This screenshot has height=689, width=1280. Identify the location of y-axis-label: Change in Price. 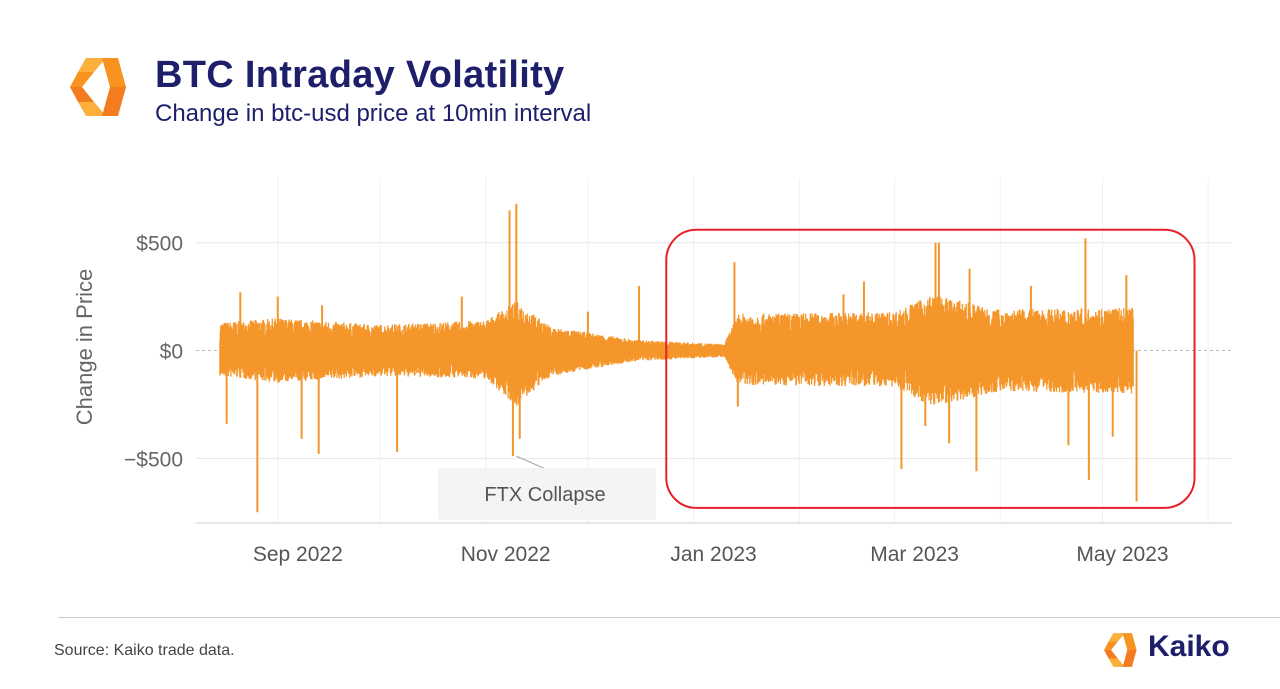
(84, 347).